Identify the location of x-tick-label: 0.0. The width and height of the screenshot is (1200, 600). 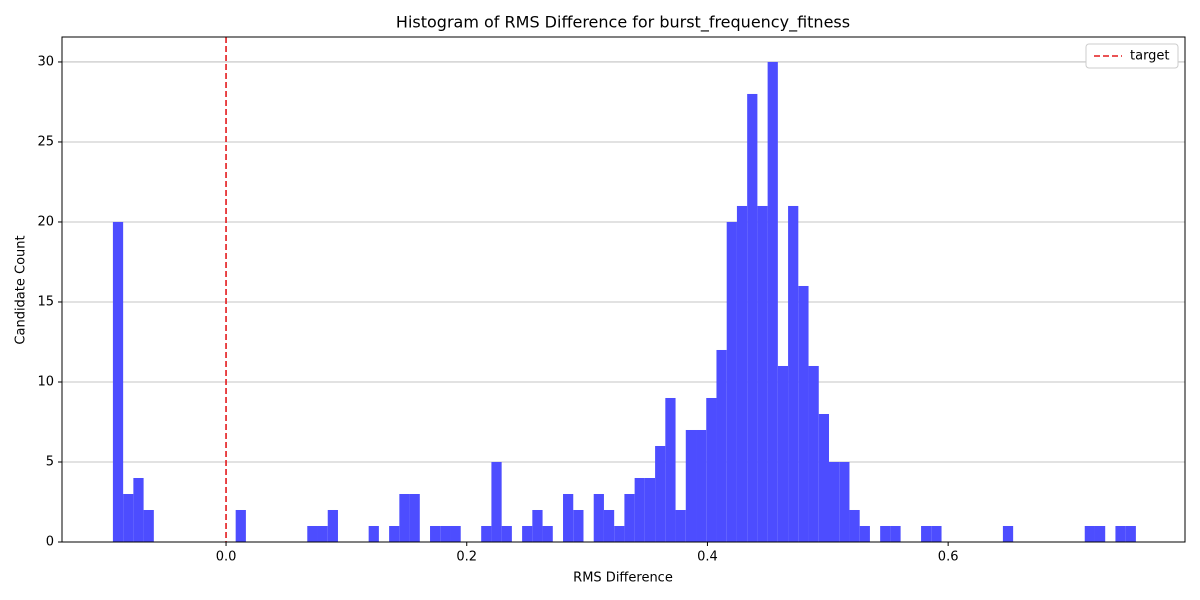
(226, 557).